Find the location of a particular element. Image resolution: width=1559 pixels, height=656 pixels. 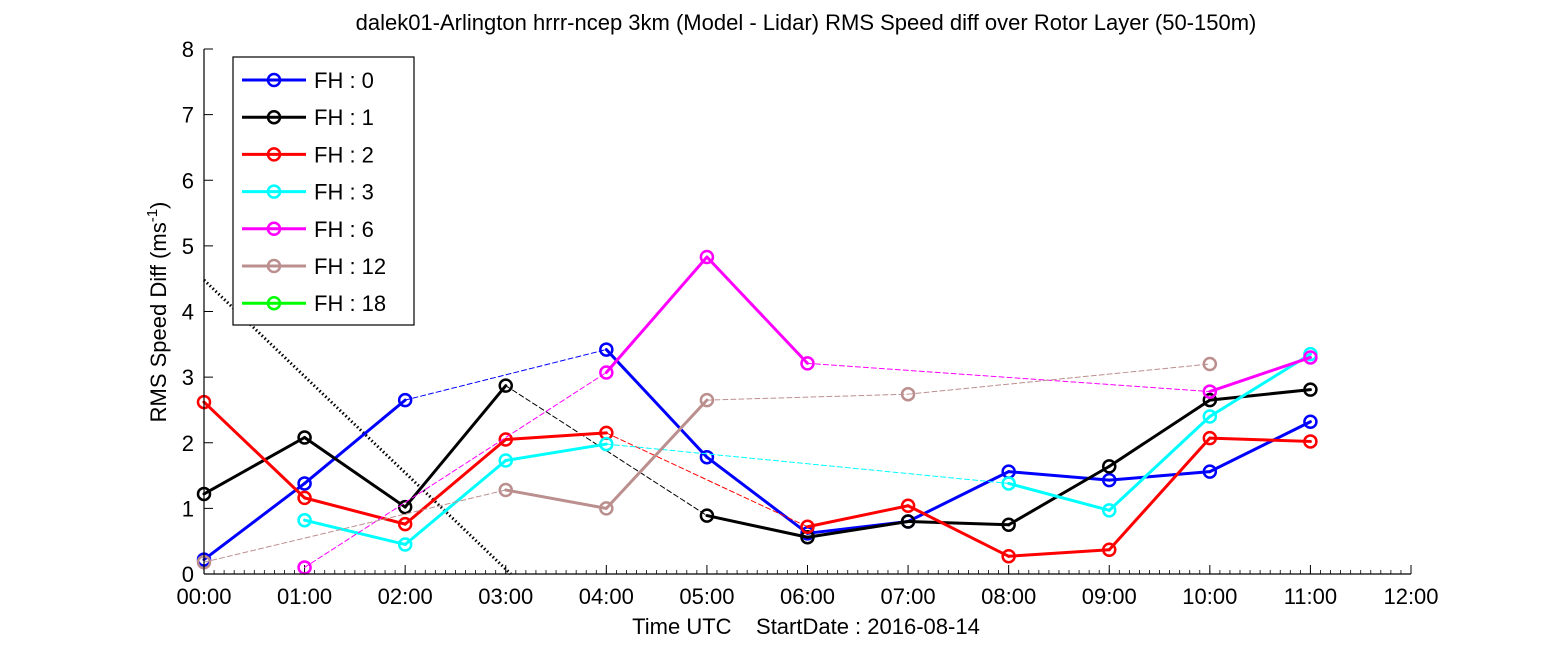

y-tick-label: 4 is located at coordinates (188, 312).